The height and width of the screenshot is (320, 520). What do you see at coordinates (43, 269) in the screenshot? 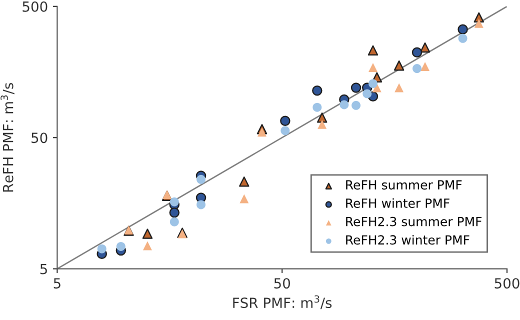
I see `y-tick-label: 5` at bounding box center [43, 269].